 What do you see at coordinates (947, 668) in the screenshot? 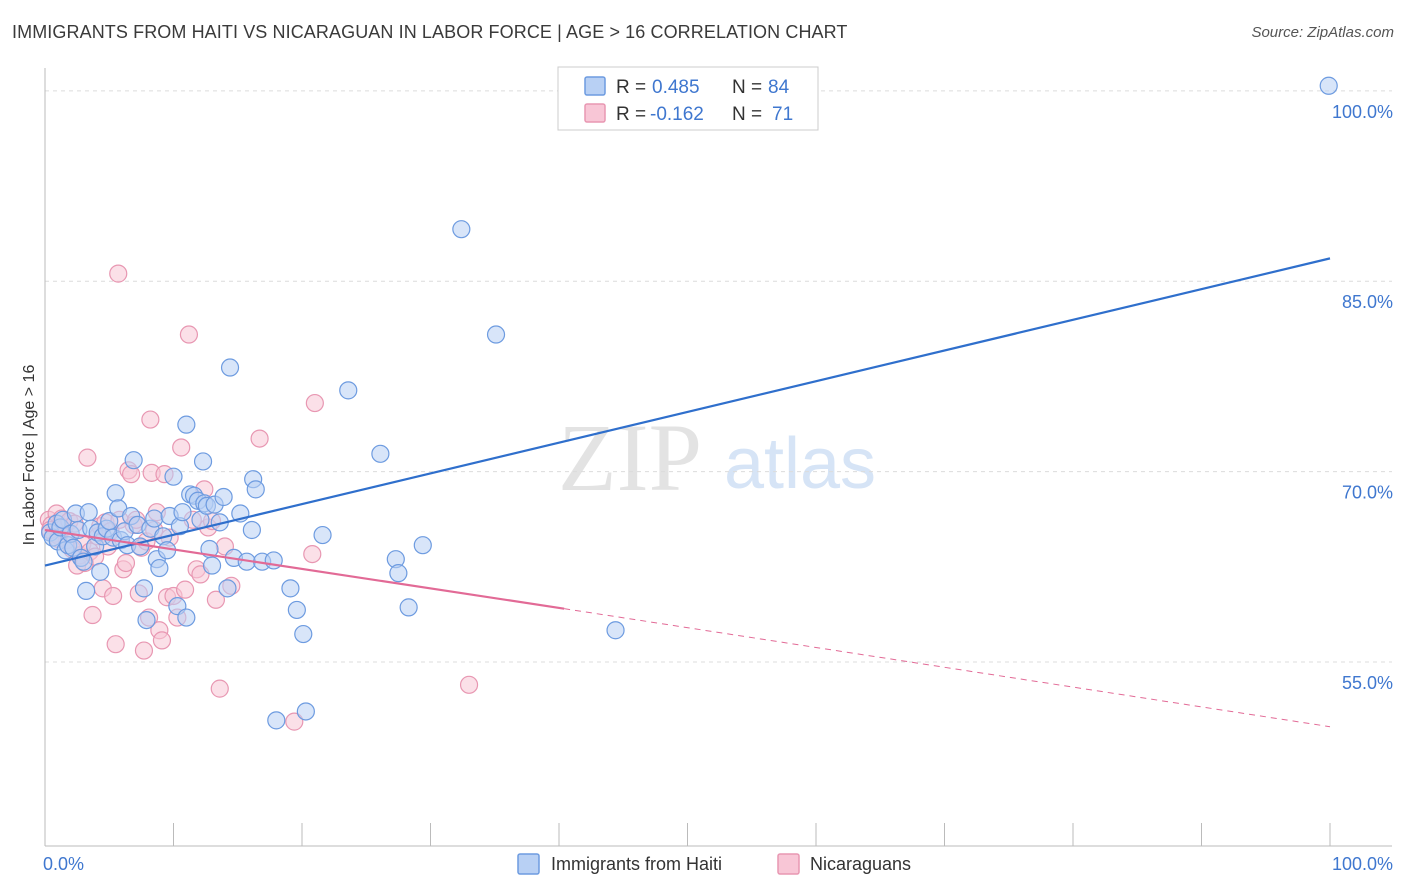
I see `trend-line-nicaraguans-extrapolated` at bounding box center [947, 668].